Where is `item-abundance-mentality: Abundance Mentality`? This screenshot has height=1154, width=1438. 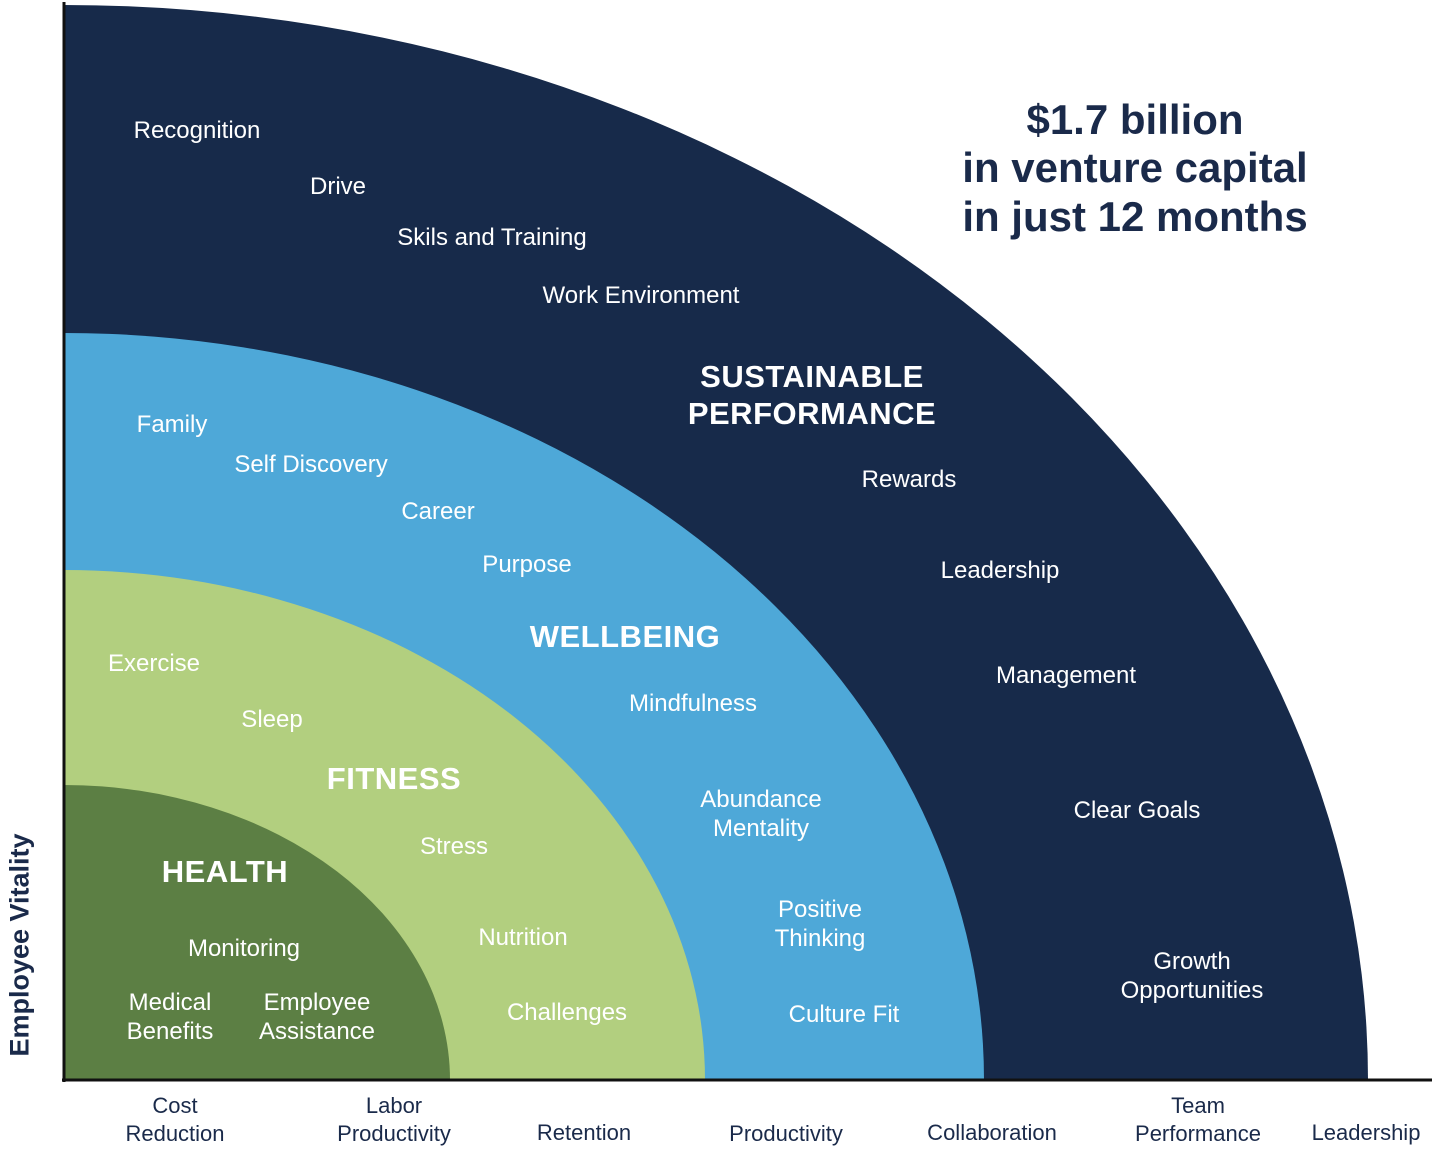
item-abundance-mentality: Abundance Mentality is located at coordinates (760, 815).